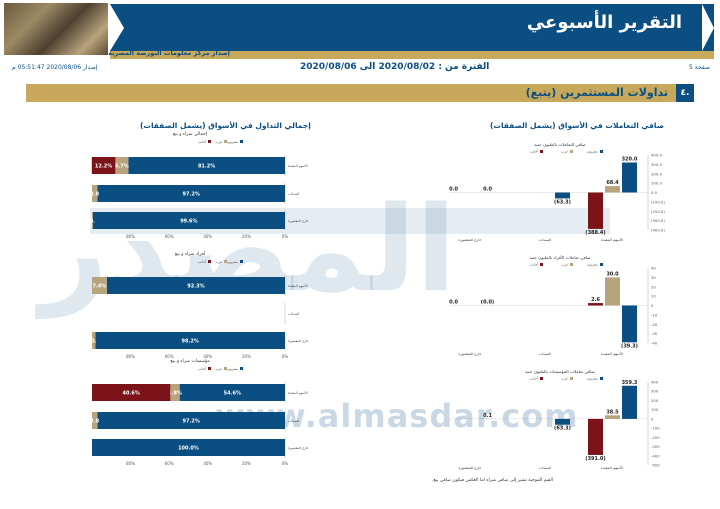 The width and height of the screenshot is (720, 509). What do you see at coordinates (534, 378) in the screenshot?
I see `right-legend-label: أجانب` at bounding box center [534, 378].